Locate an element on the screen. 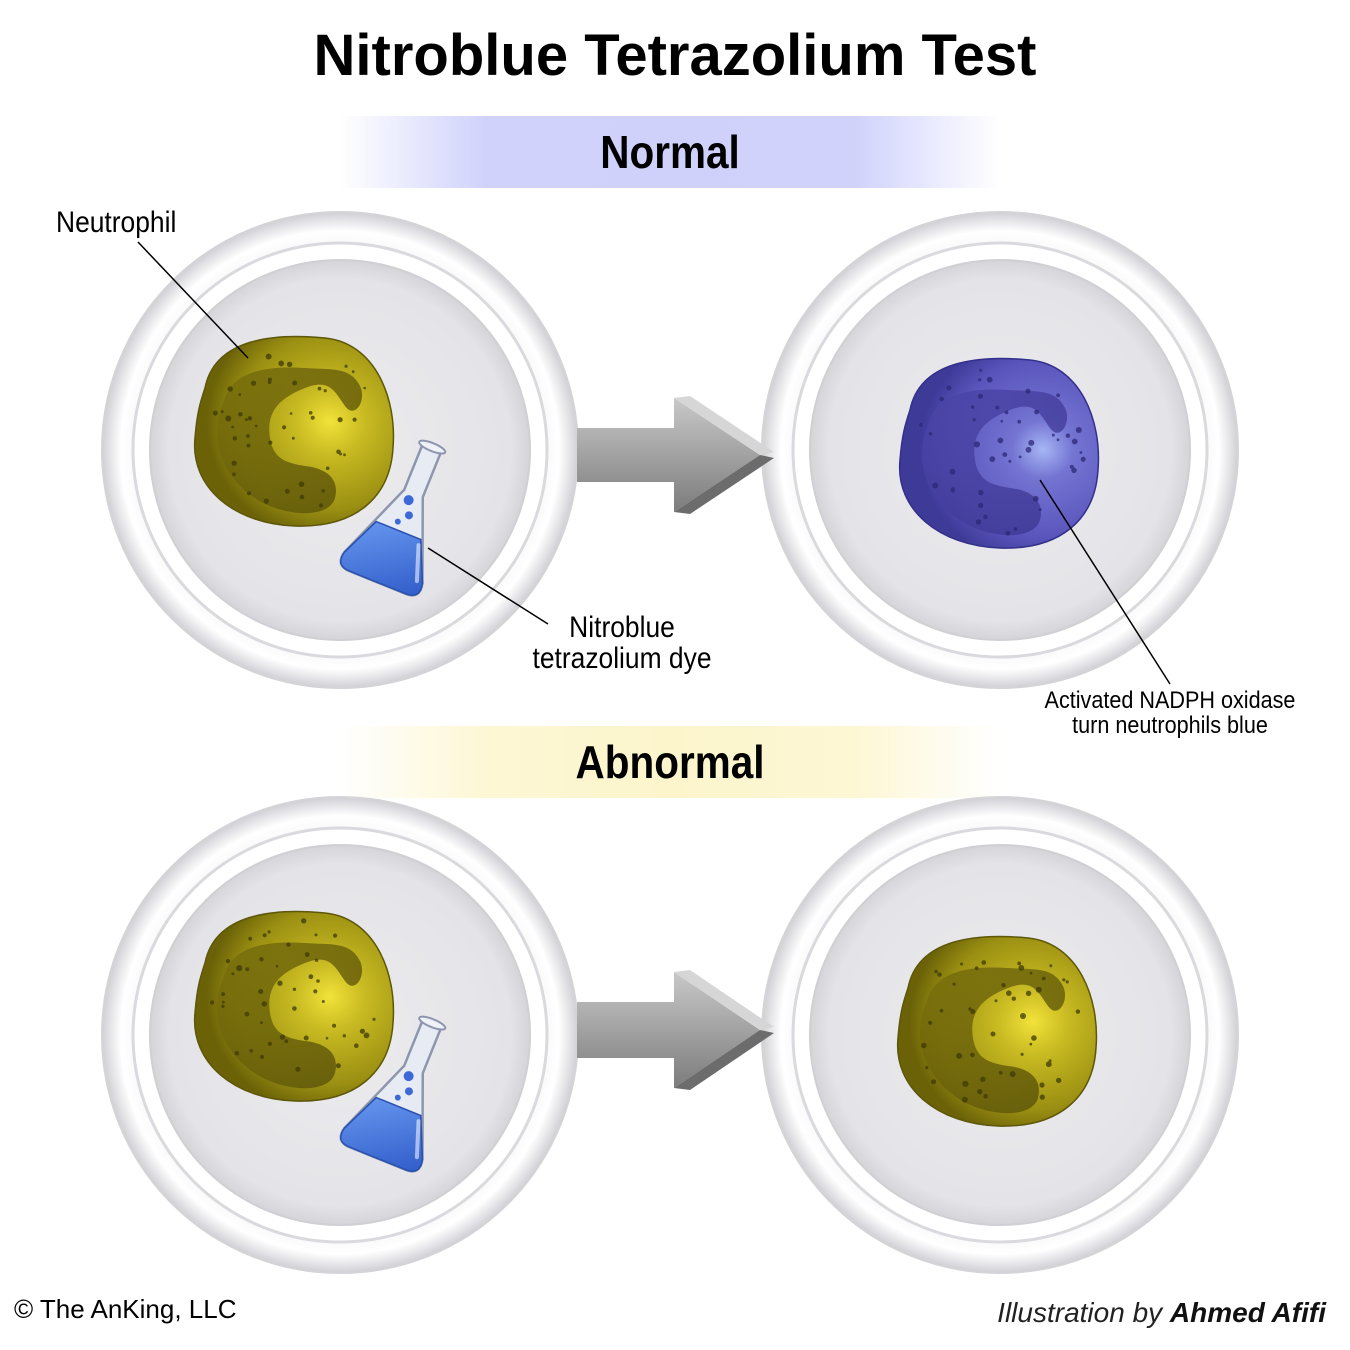 Image resolution: width=1350 pixels, height=1350 pixels. credit-prefix: Illustration by is located at coordinates (1083, 1312).